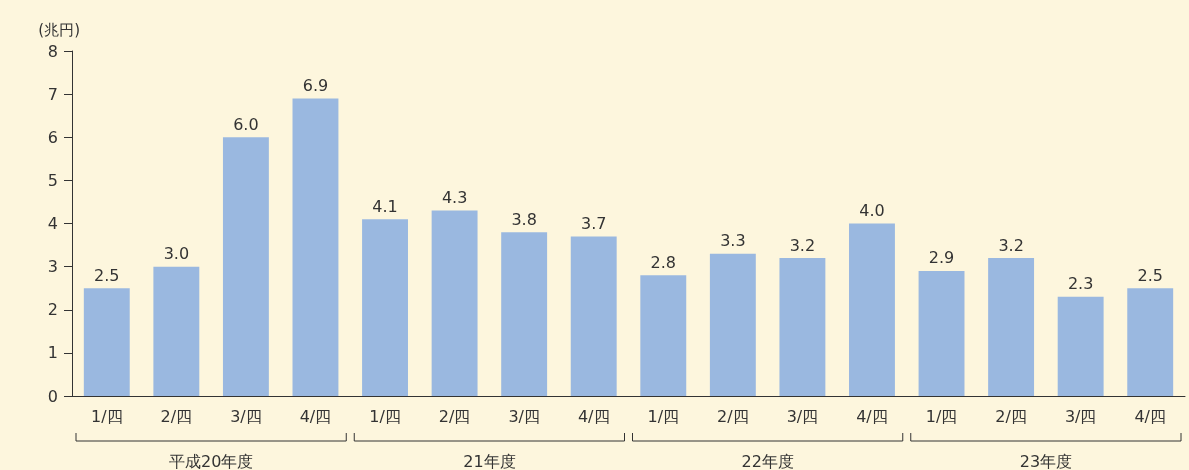 This screenshot has height=470, width=1189. I want to click on text: 21年度, so click(489, 460).